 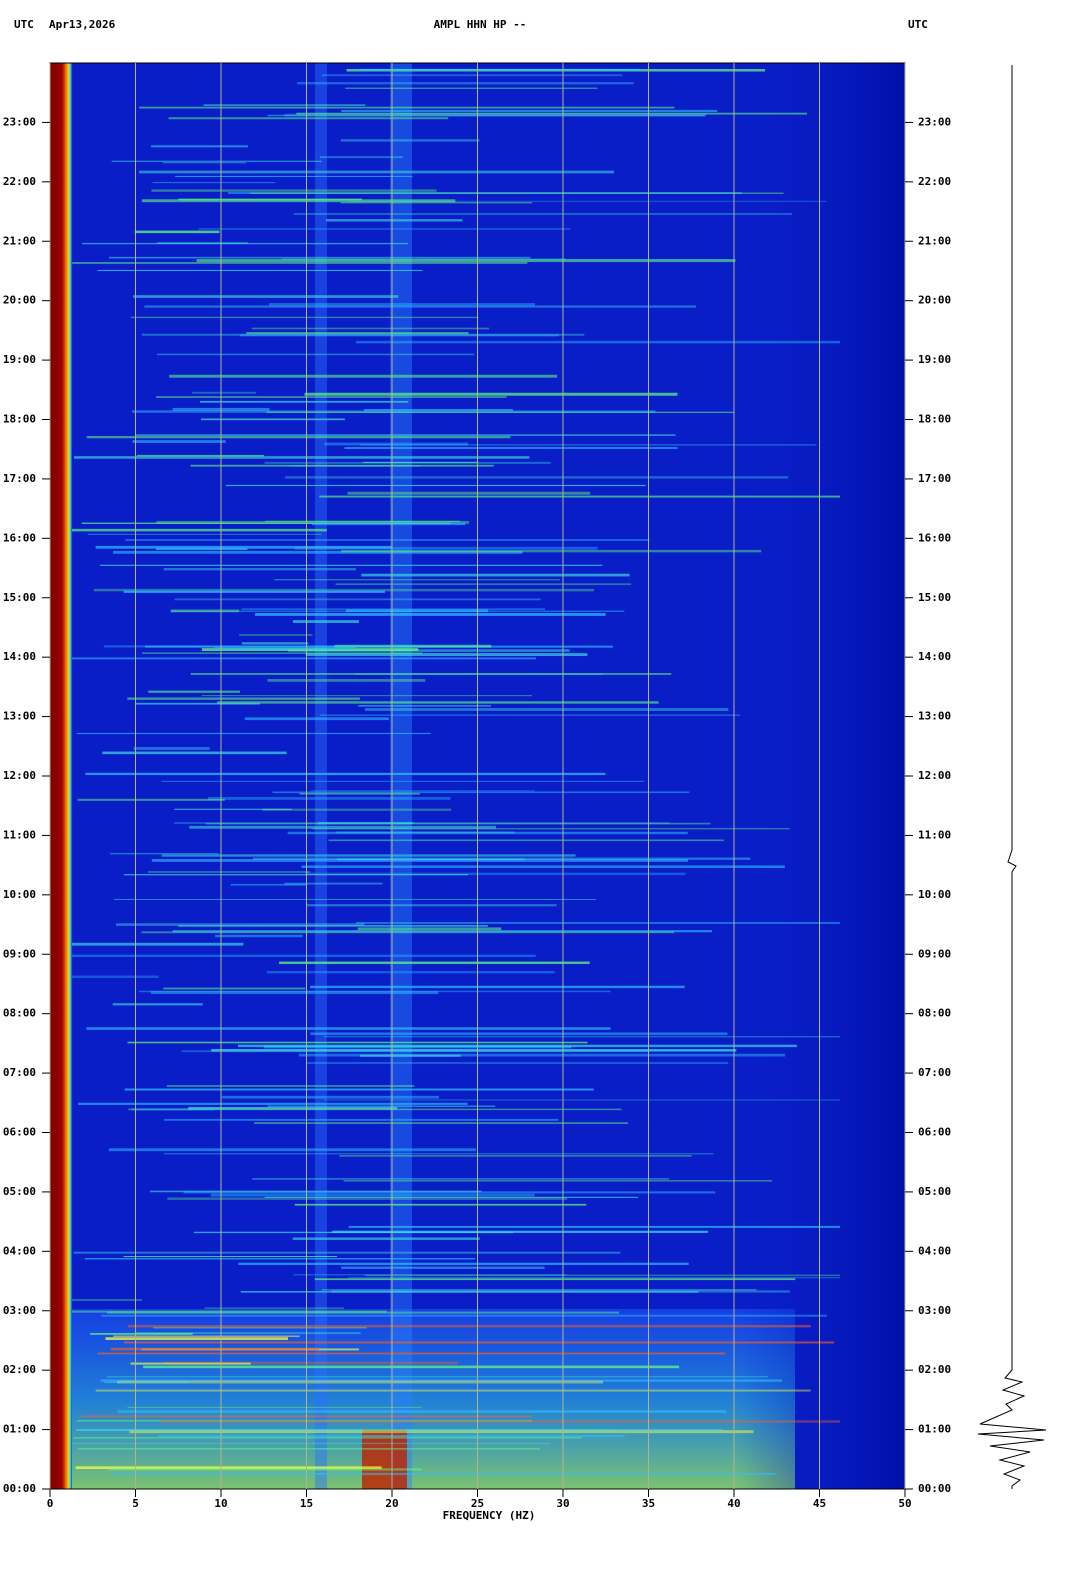 I want to click on x-tick-label: 5, so click(x=135, y=1503).